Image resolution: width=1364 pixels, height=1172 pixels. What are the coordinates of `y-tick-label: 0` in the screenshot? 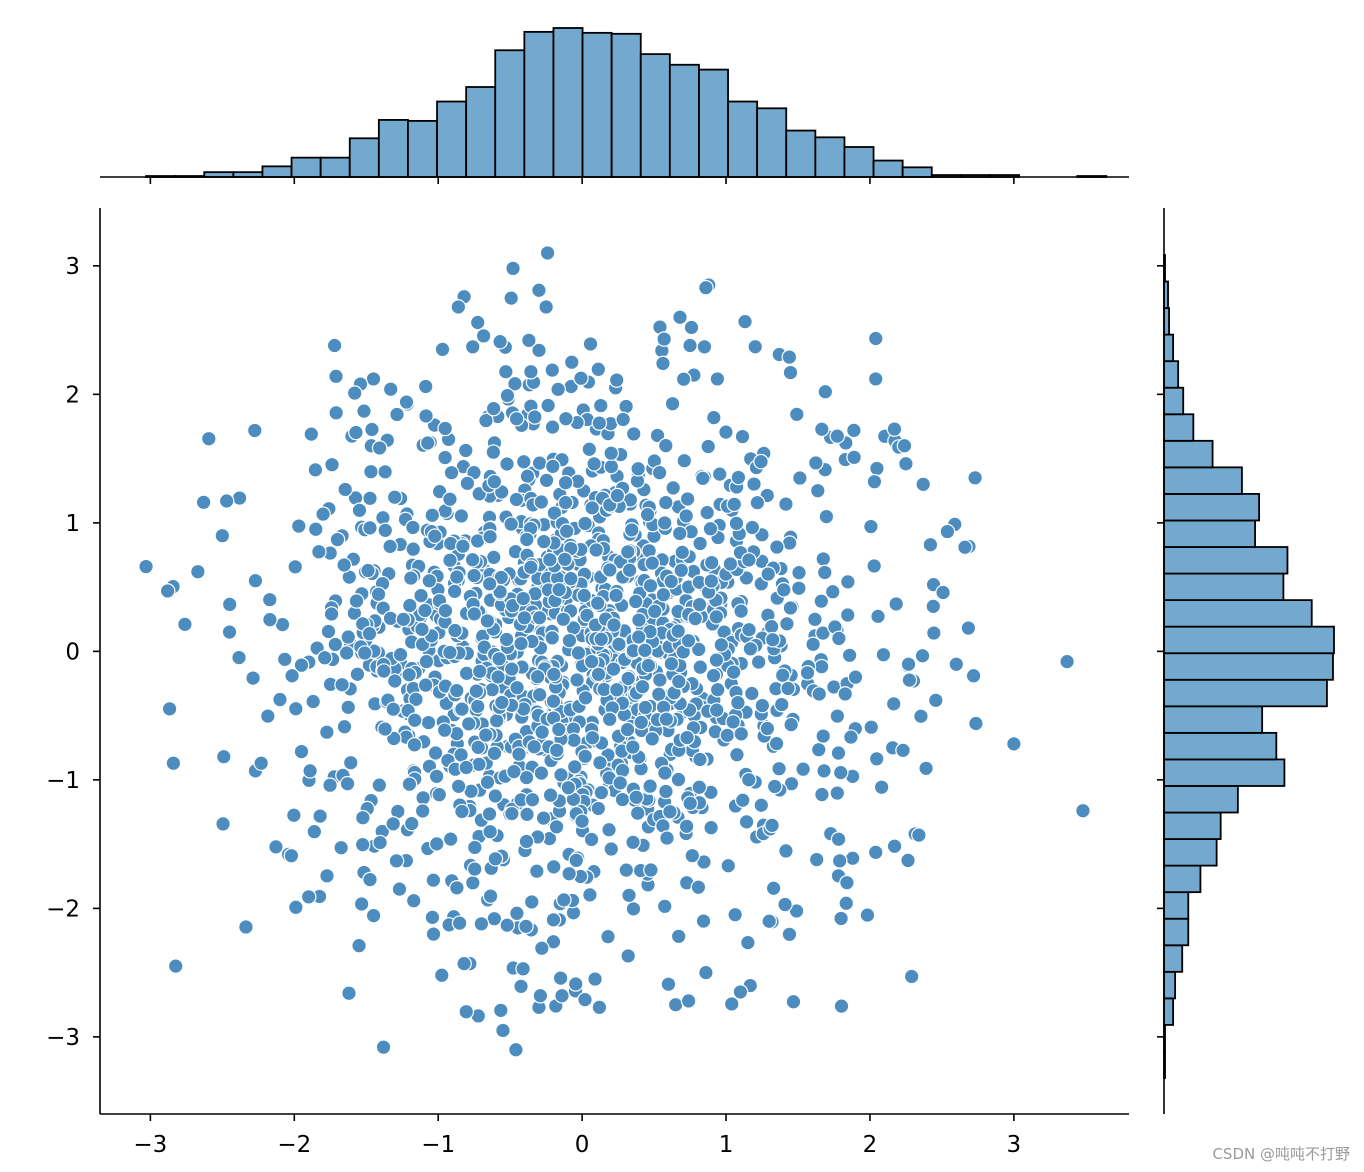 It's located at (72, 652).